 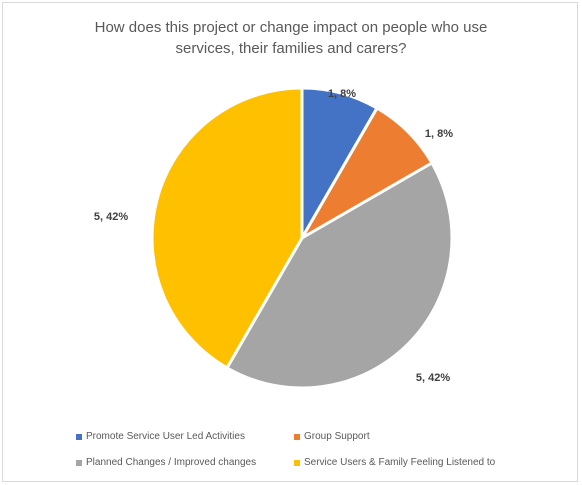 I want to click on legend-swatch-yellow, so click(x=297, y=462).